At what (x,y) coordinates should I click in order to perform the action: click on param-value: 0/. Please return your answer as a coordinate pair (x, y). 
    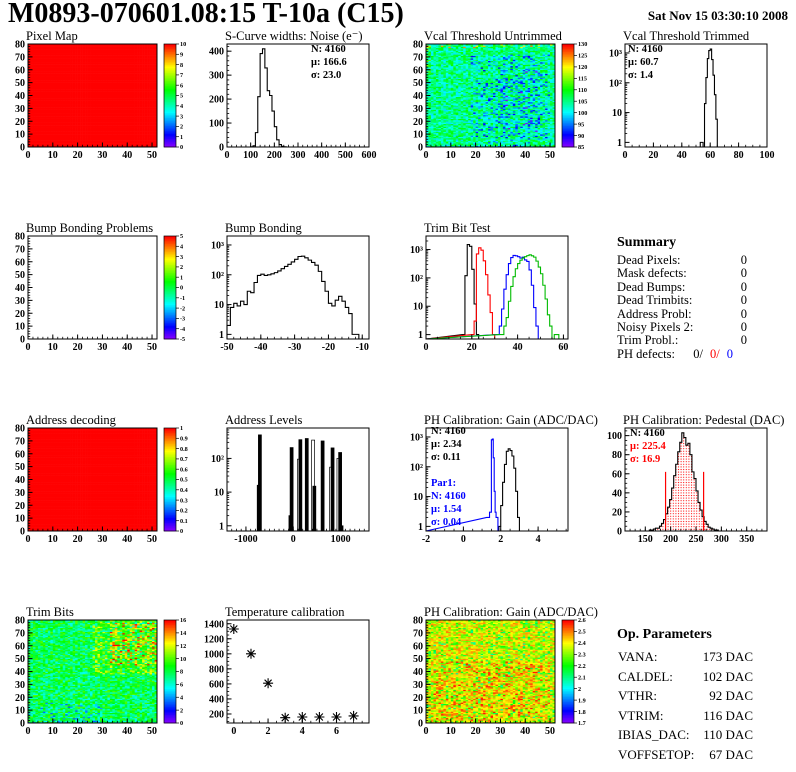
    Looking at the image, I should click on (715, 353).